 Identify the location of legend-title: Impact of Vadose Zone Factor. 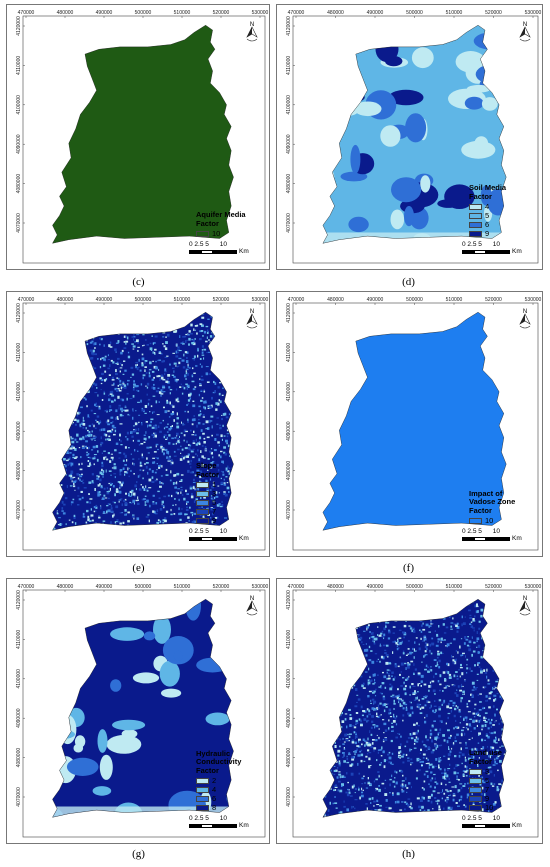
(492, 501).